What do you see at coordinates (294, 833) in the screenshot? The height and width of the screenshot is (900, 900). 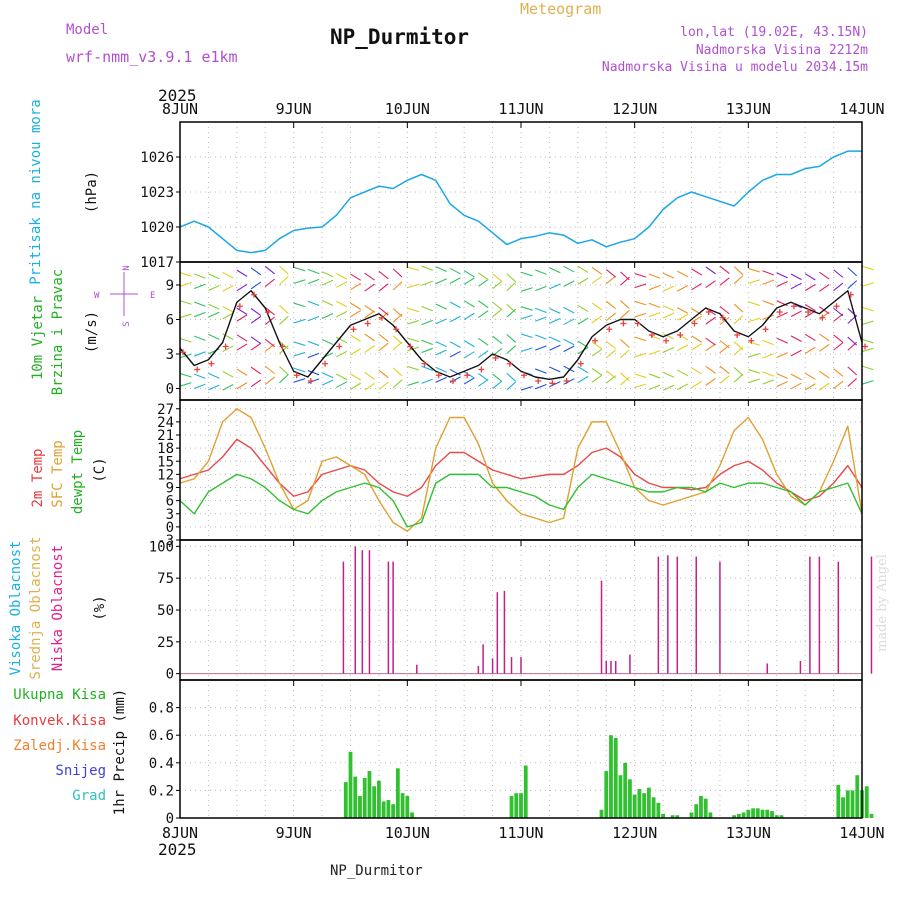 I see `time-tick-label: 9JUN` at bounding box center [294, 833].